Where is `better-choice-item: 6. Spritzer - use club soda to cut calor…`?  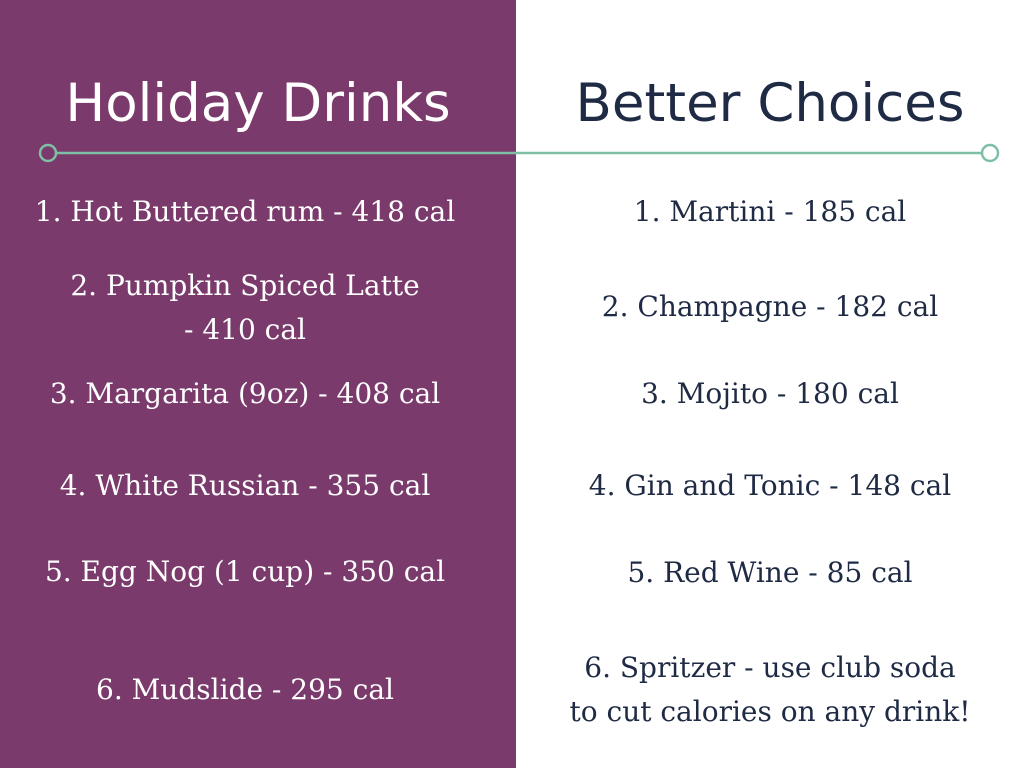
better-choice-item: 6. Spritzer - use club soda to cut calor… is located at coordinates (770, 690).